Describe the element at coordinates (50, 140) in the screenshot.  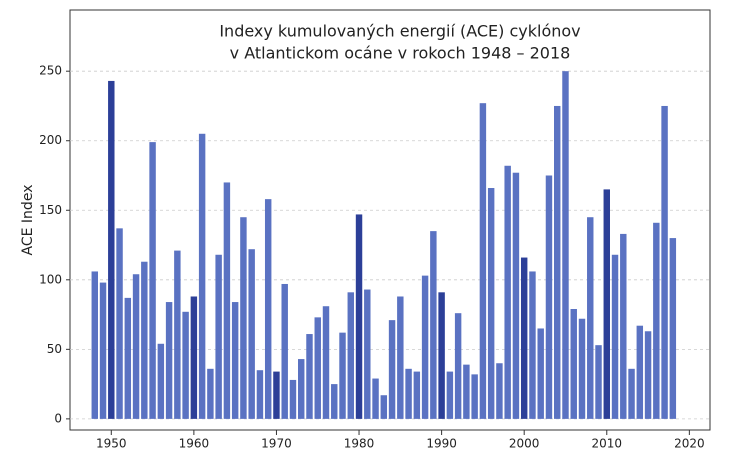
I see `y-tick-label: 200` at that location.